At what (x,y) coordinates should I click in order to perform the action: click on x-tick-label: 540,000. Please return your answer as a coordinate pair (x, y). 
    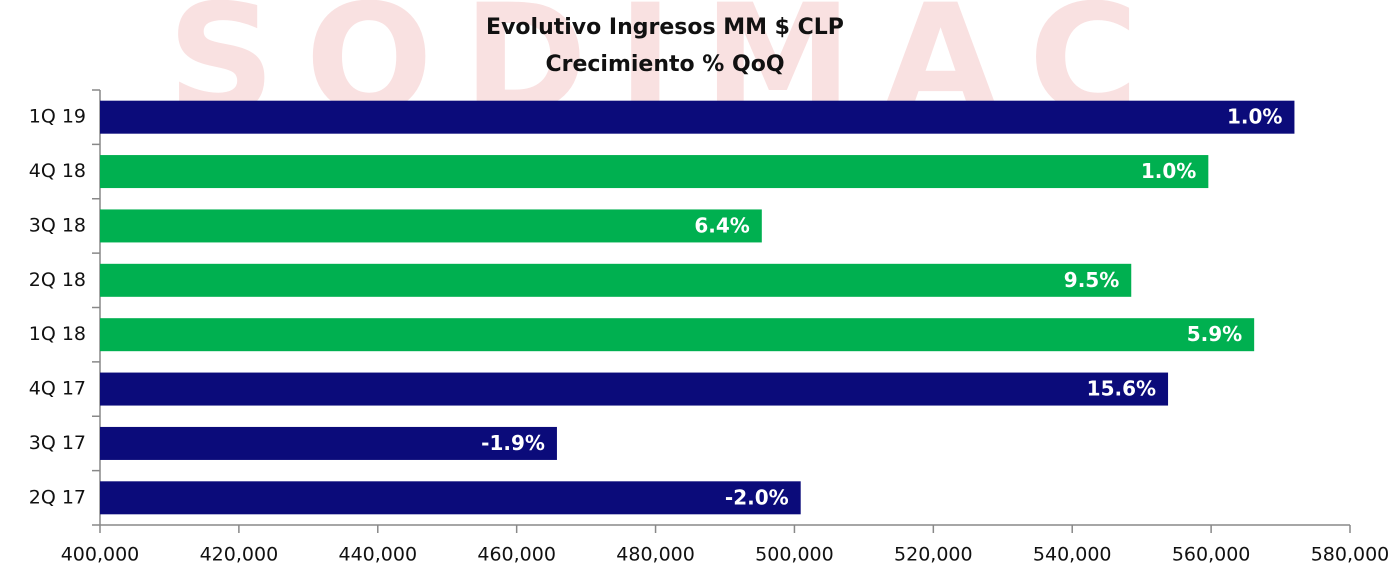
    Looking at the image, I should click on (1072, 555).